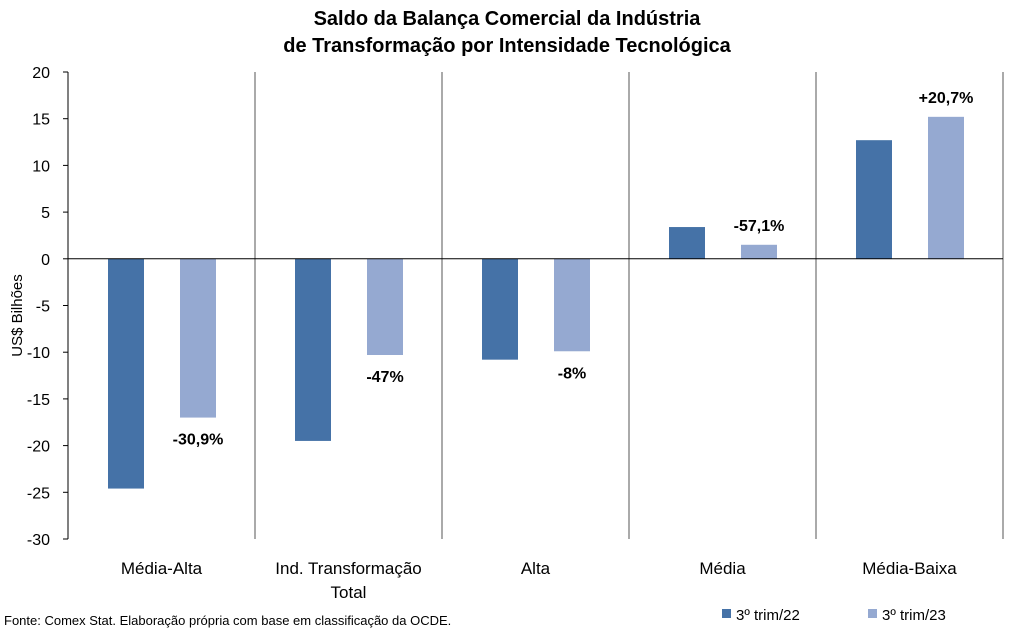  What do you see at coordinates (508, 19) in the screenshot?
I see `chart-title-line: Saldo da Balança Comercial da Indústria` at bounding box center [508, 19].